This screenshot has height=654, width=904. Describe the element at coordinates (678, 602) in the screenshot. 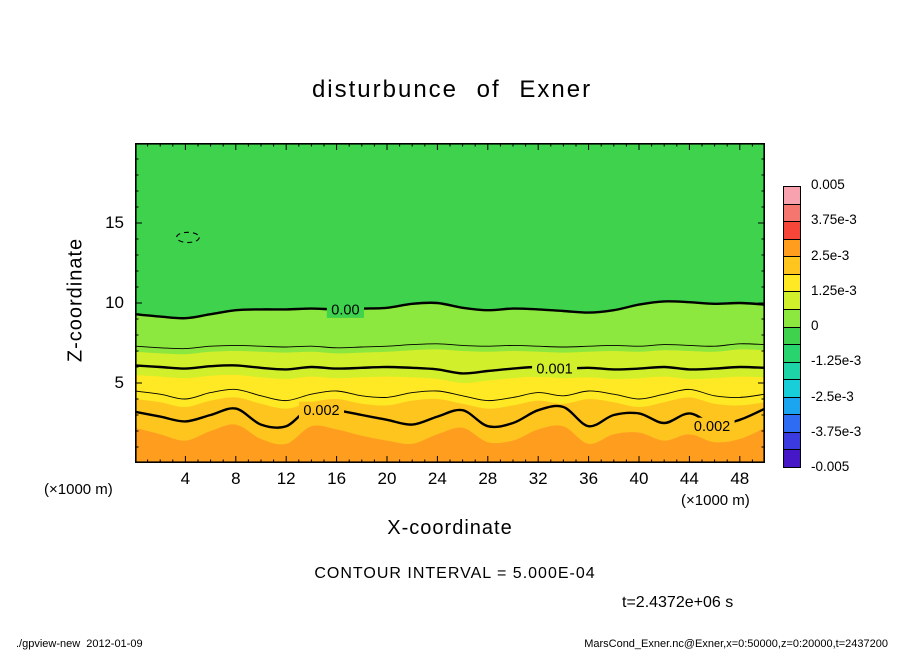

I see `time-label: t=2.4372e+06 s` at that location.